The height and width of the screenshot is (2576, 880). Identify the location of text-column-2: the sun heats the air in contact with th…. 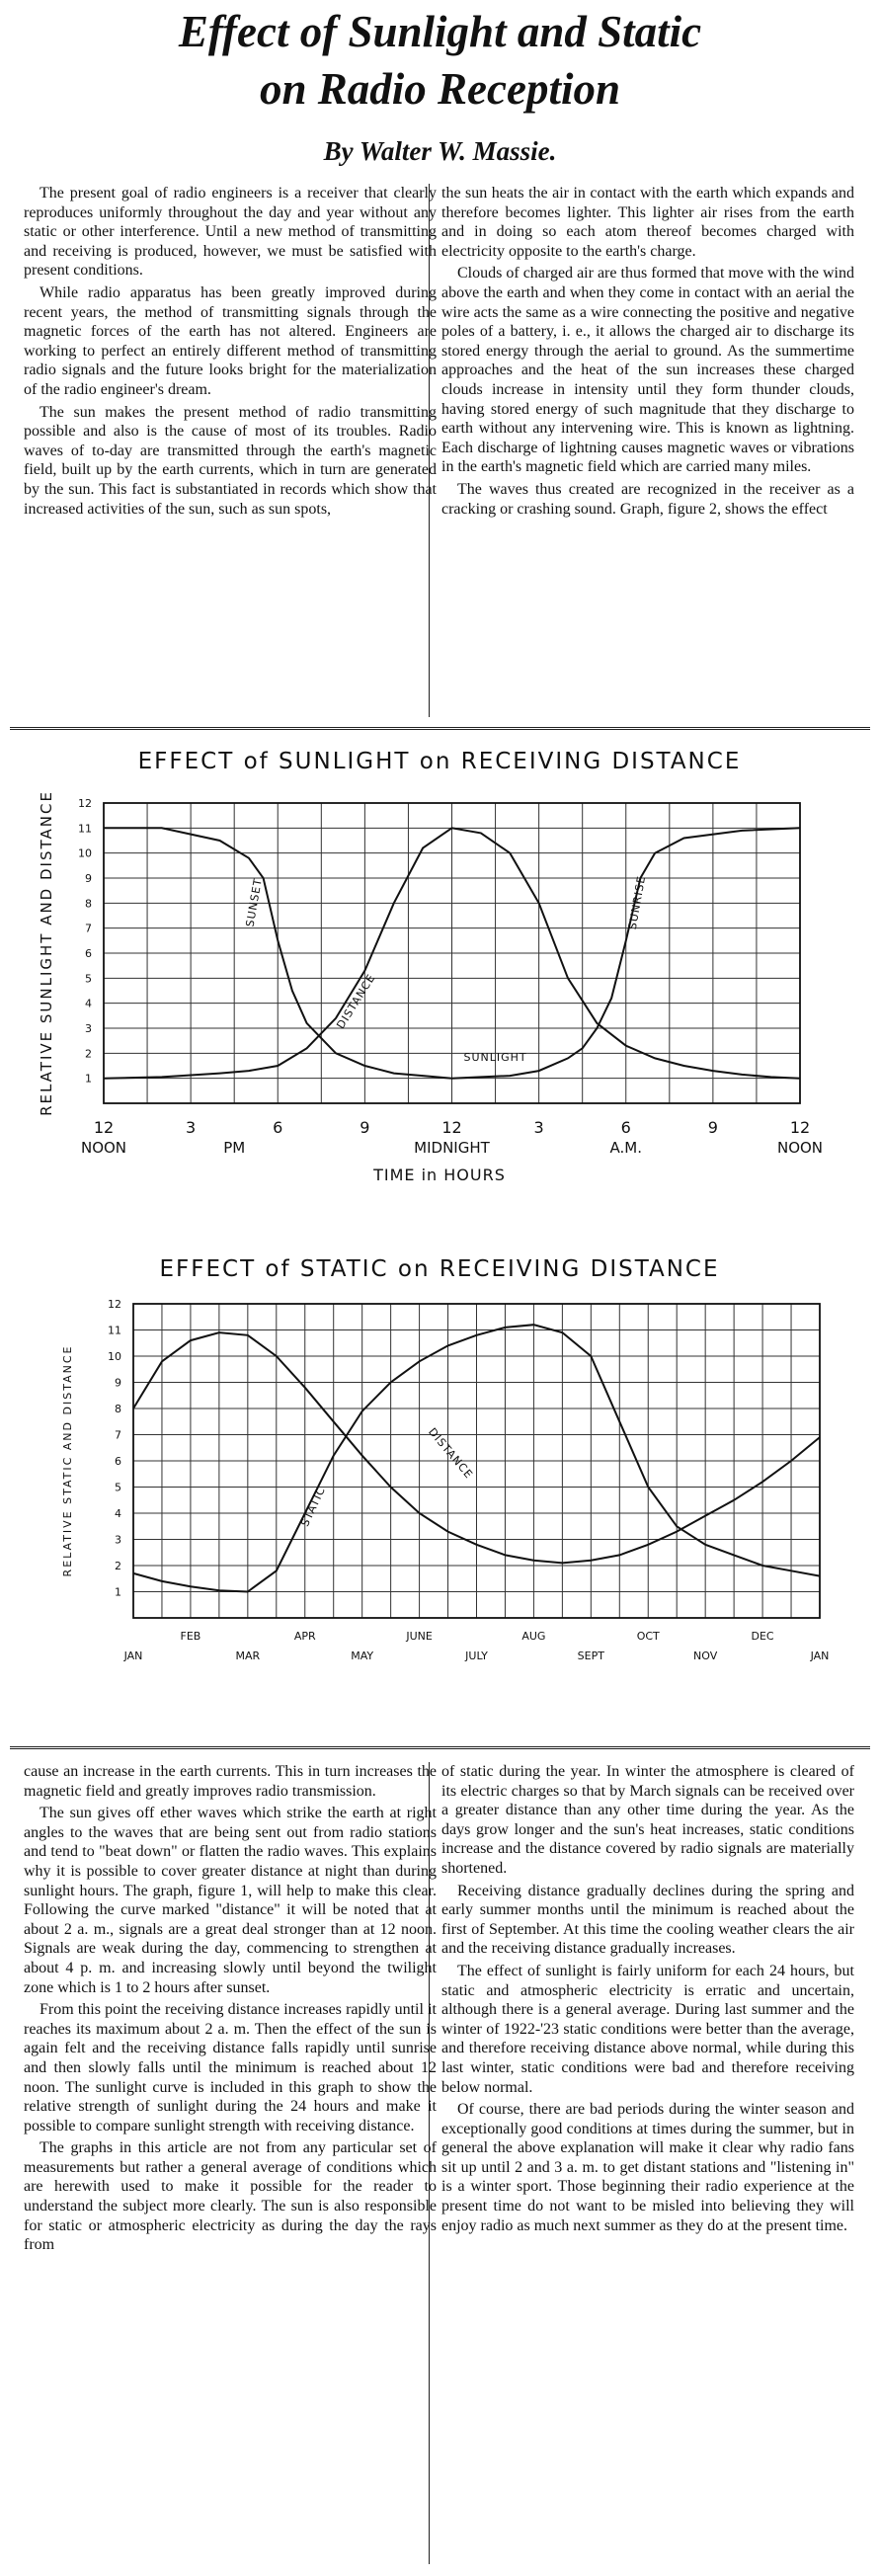
(647, 353).